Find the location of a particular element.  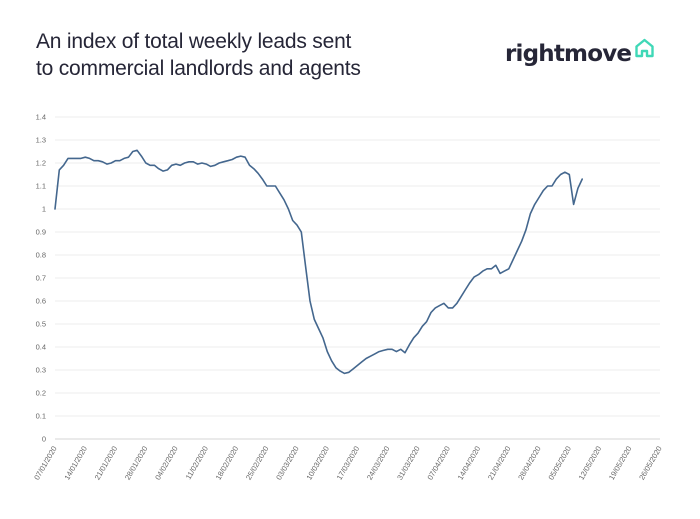

y-tick-label: 0.7 is located at coordinates (41, 278).